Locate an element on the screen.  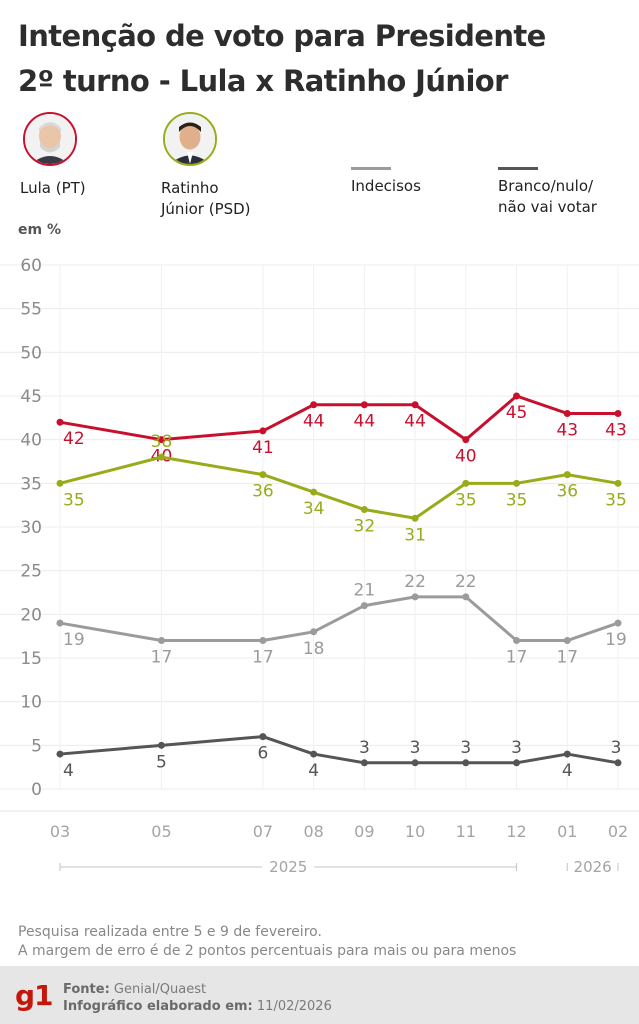
source-label: Fonte: is located at coordinates (86, 989).